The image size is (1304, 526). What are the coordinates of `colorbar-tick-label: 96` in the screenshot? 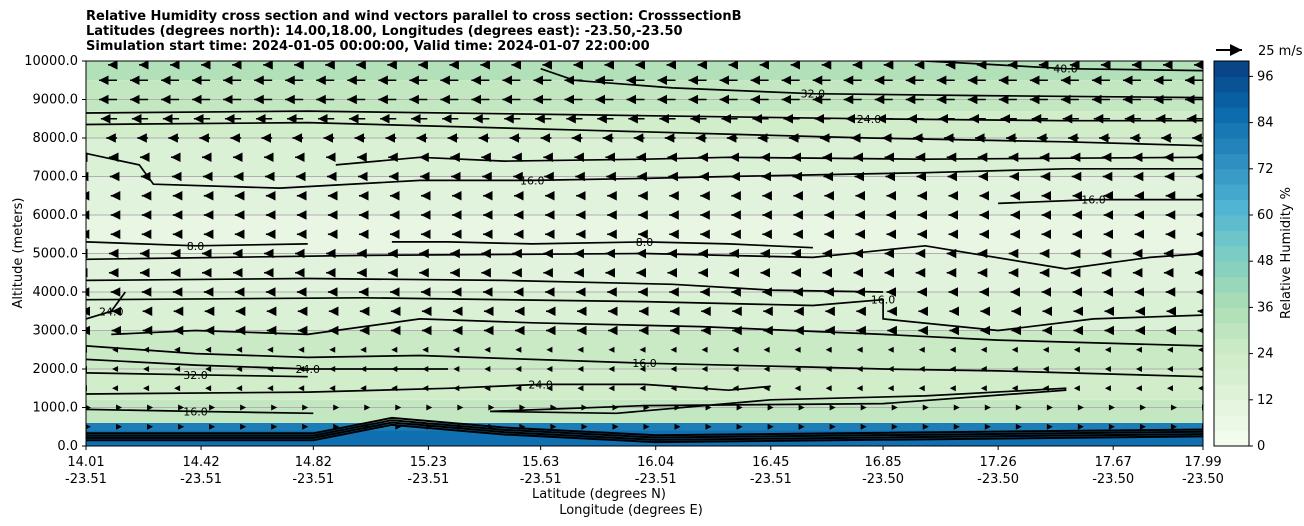 It's located at (1265, 76).